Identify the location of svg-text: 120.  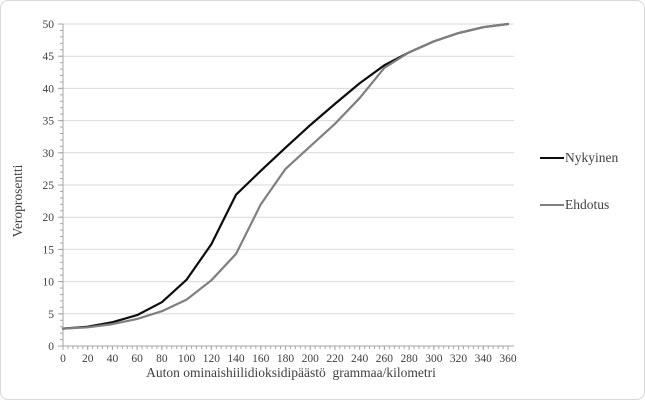
(212, 359).